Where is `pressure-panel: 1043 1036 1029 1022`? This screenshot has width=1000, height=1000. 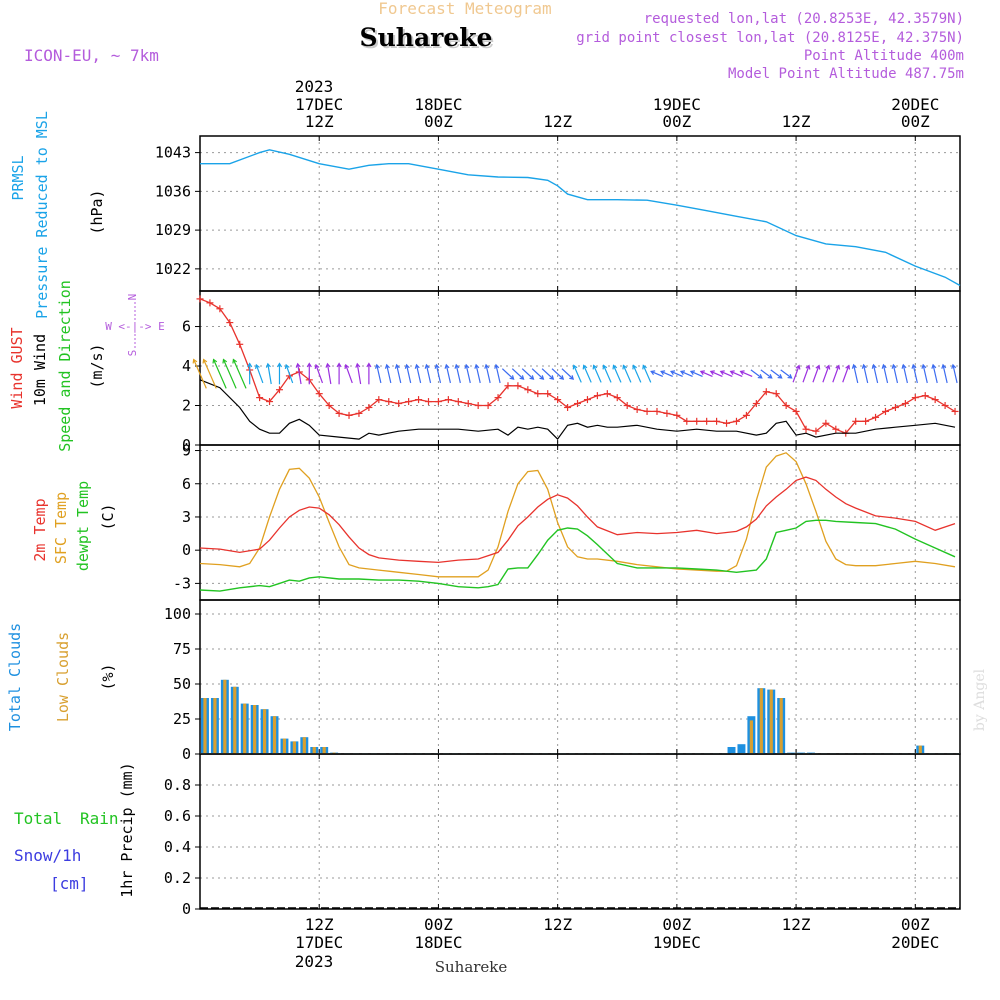 pressure-panel: 1043 1036 1029 1022 is located at coordinates (558, 213).